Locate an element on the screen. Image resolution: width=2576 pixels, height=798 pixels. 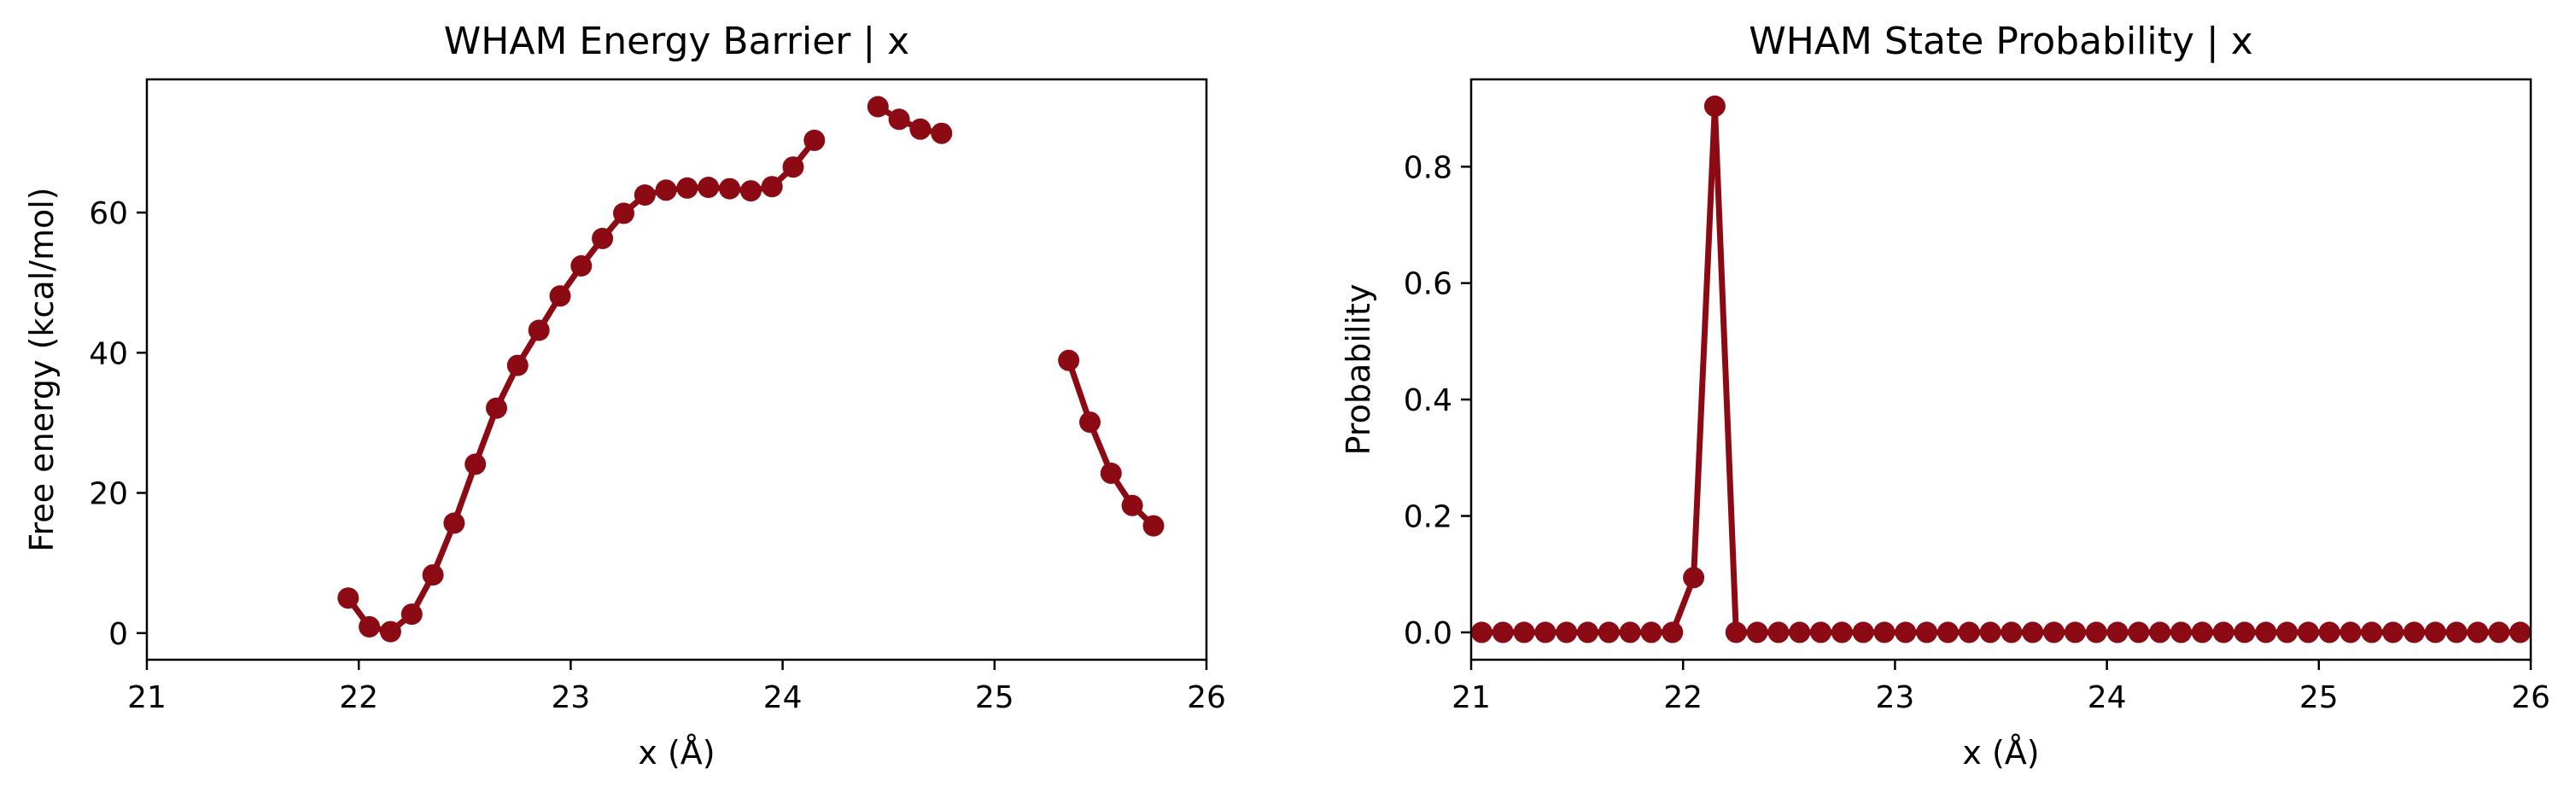
chart-title: WHAM Energy Barrier | x is located at coordinates (676, 41).